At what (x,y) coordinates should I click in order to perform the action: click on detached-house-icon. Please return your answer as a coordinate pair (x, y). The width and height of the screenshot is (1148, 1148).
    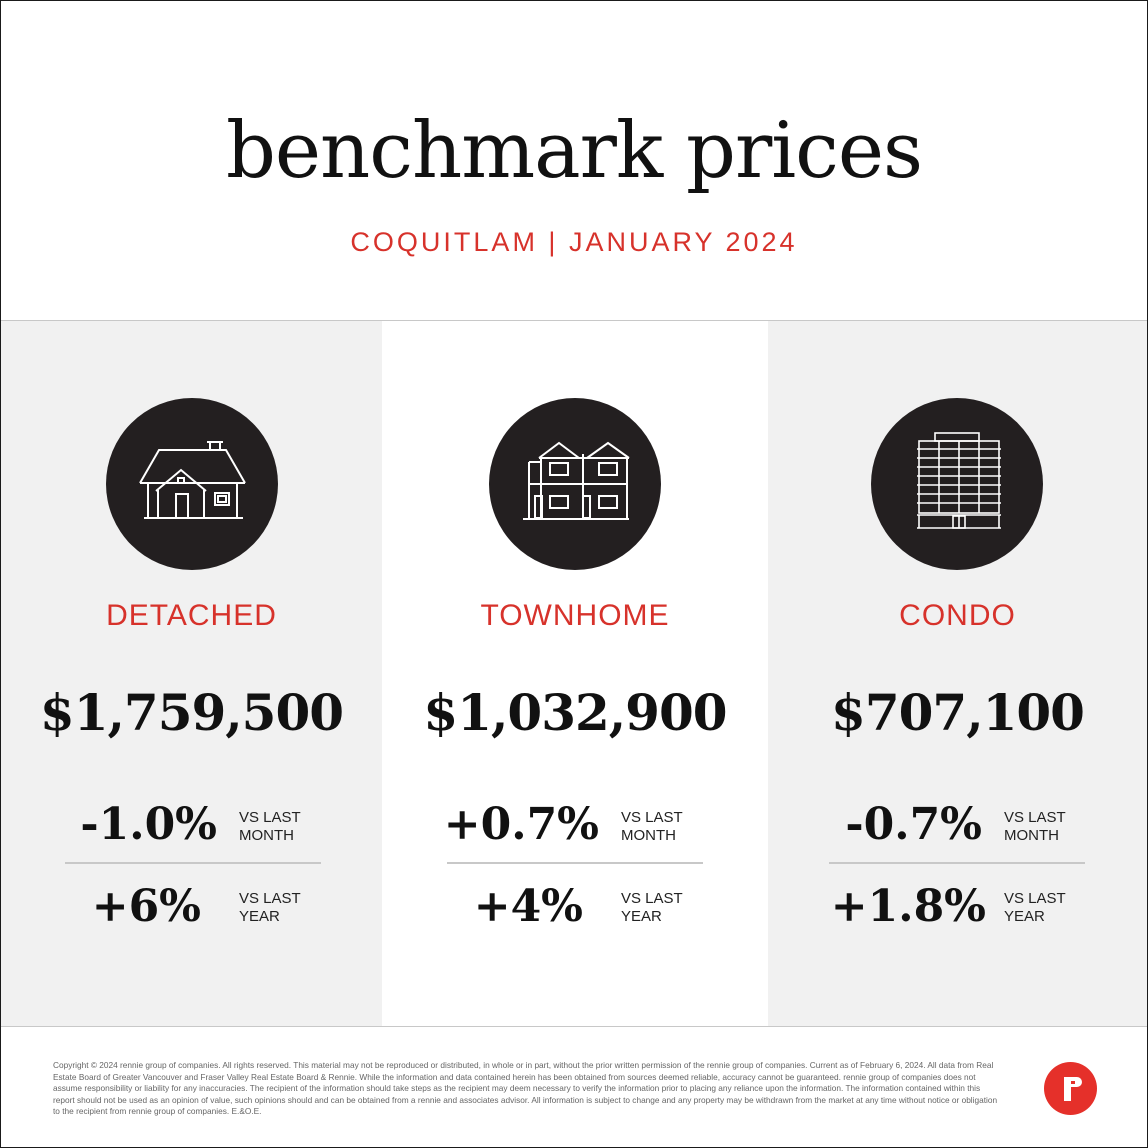
    Looking at the image, I should click on (192, 484).